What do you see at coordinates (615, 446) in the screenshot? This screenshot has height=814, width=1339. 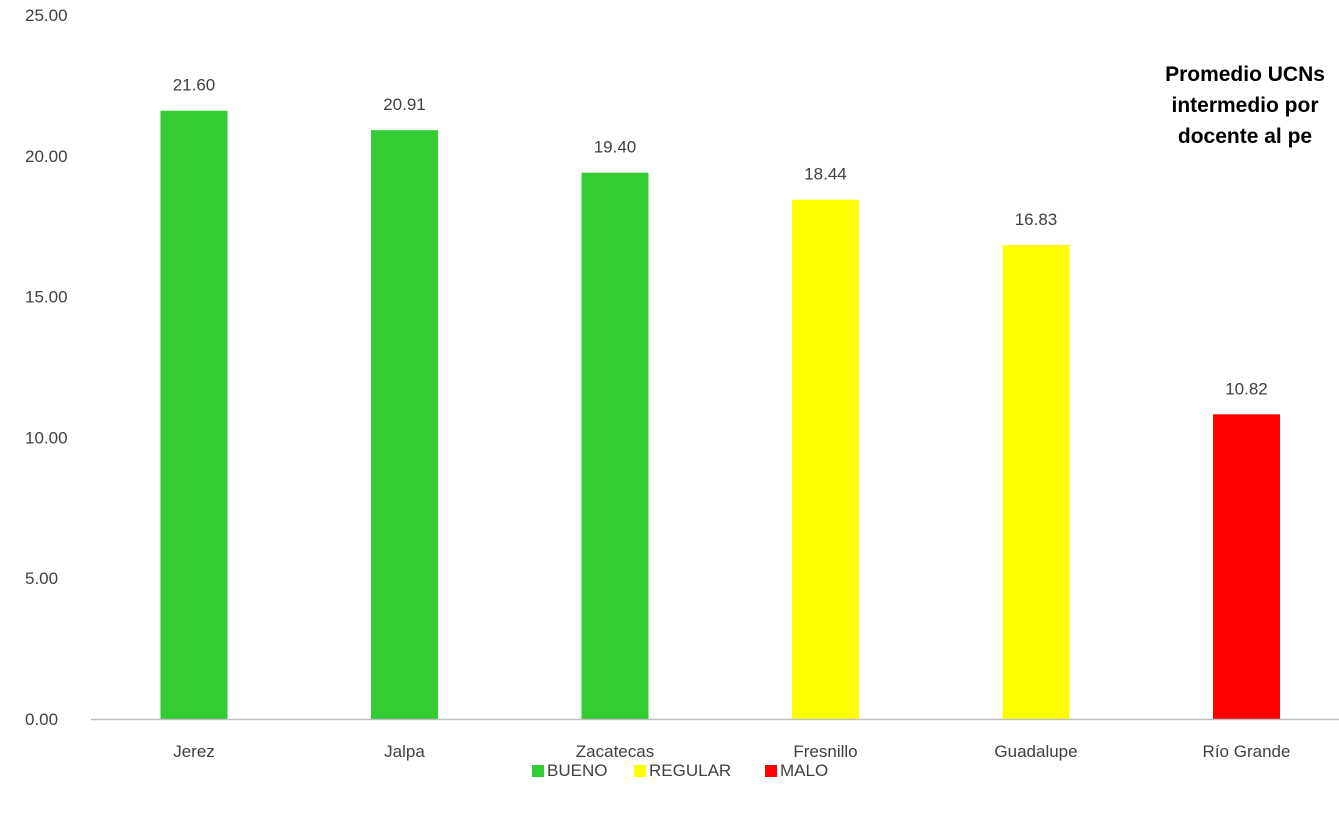 I see `bar-zacatecas` at bounding box center [615, 446].